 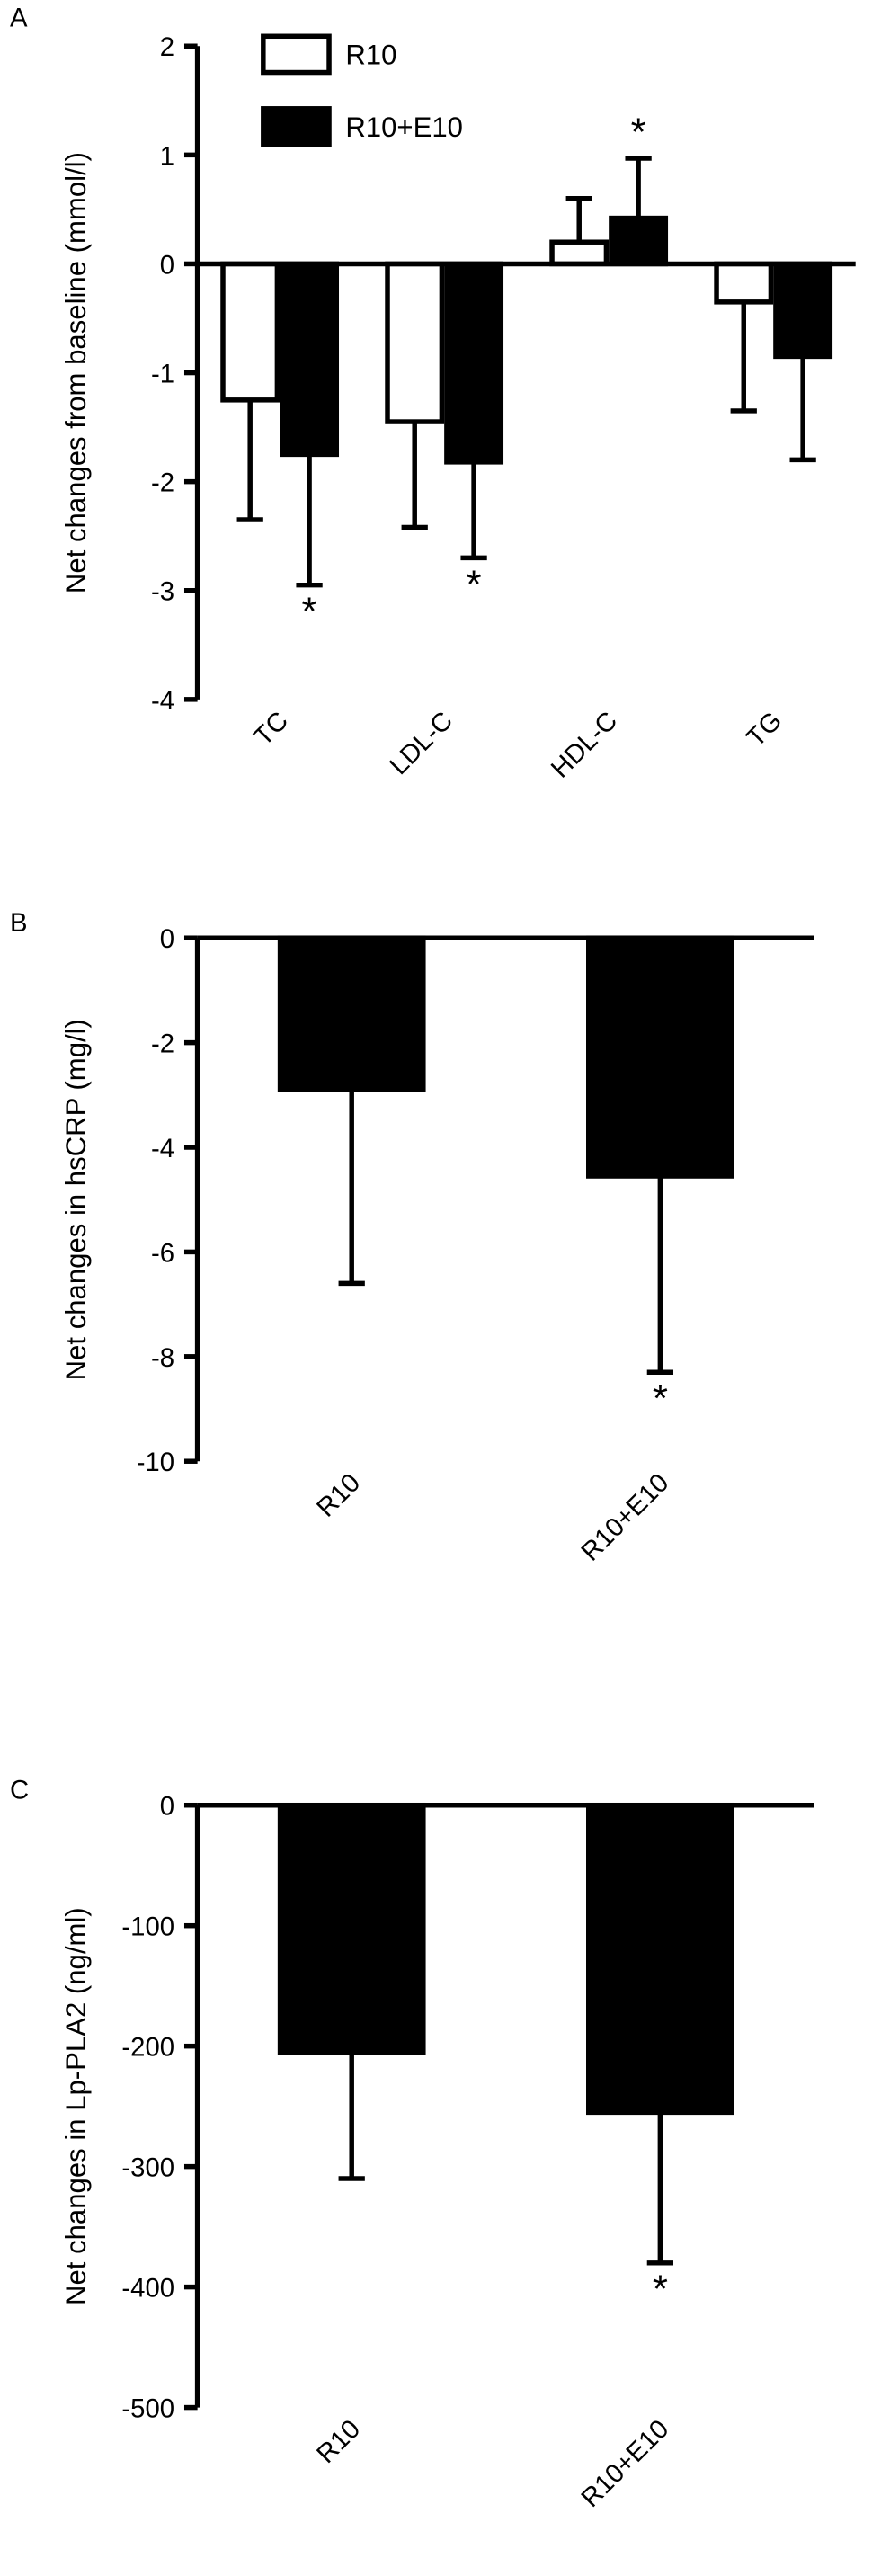 What do you see at coordinates (155, 1463) in the screenshot?
I see `y-tick-label: -10` at bounding box center [155, 1463].